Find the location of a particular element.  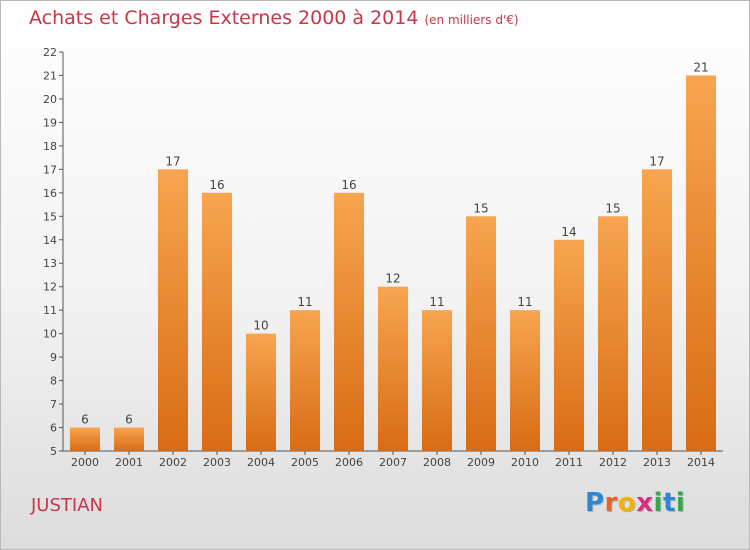

logo-letter: o is located at coordinates (627, 503).